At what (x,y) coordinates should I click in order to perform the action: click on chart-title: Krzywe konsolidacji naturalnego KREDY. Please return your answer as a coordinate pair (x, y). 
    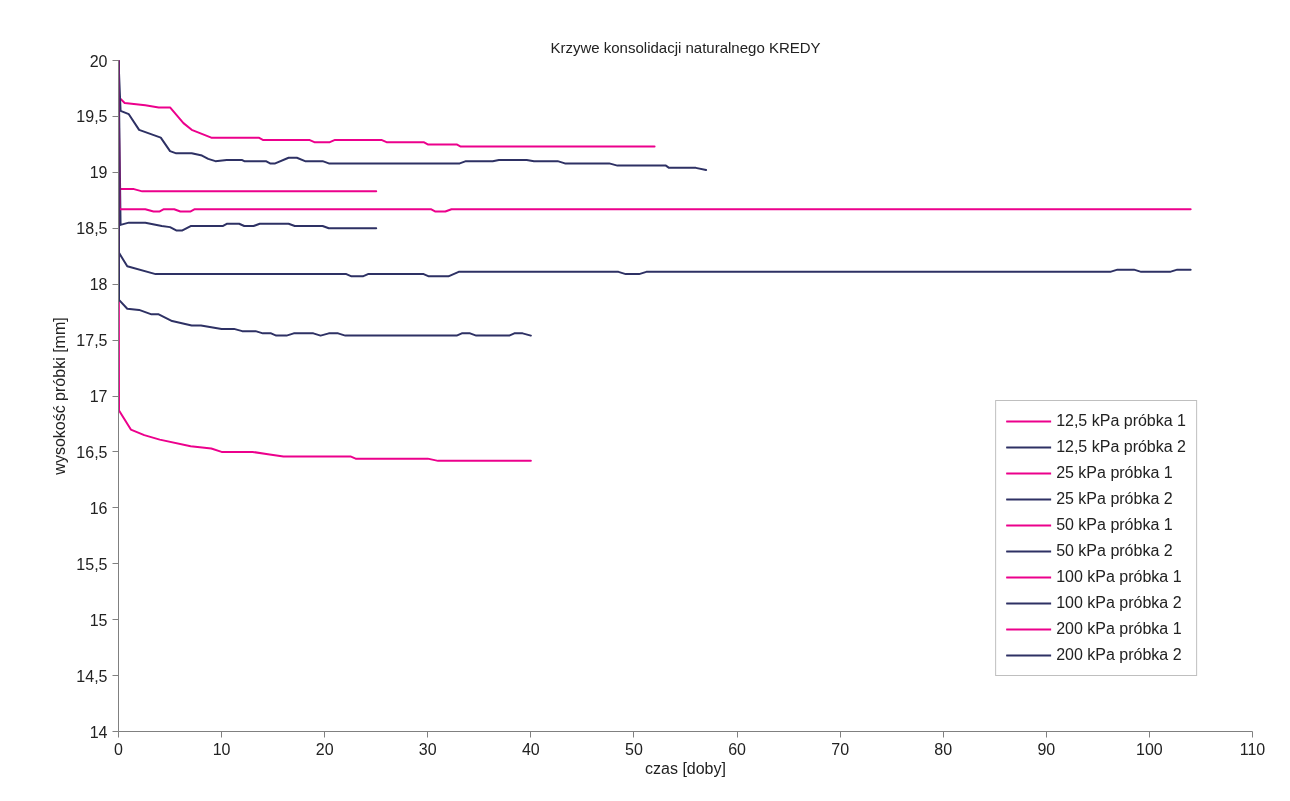
    Looking at the image, I should click on (685, 47).